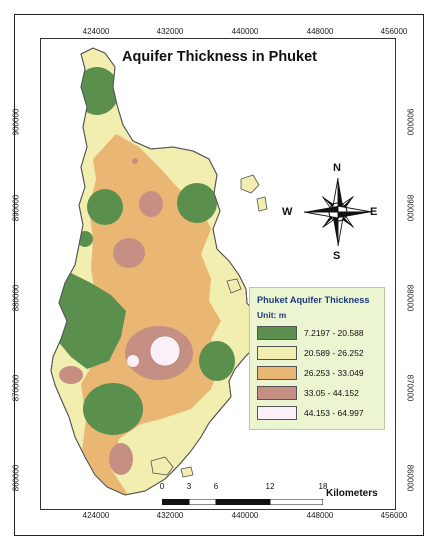  I want to click on x-tick-top-3: 440000, so click(245, 31).